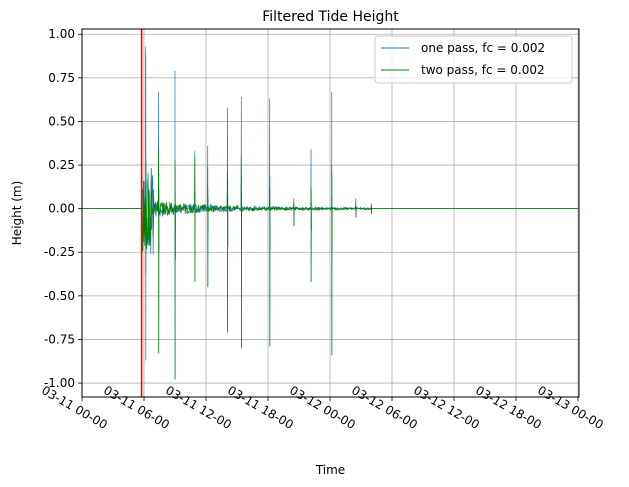  I want to click on y-tick-label: -0.25, so click(59, 252).